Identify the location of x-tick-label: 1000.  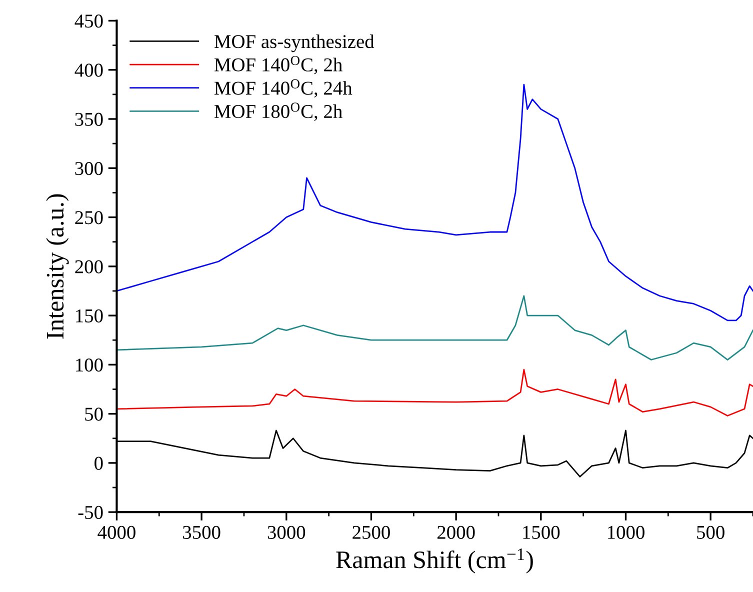
(626, 532).